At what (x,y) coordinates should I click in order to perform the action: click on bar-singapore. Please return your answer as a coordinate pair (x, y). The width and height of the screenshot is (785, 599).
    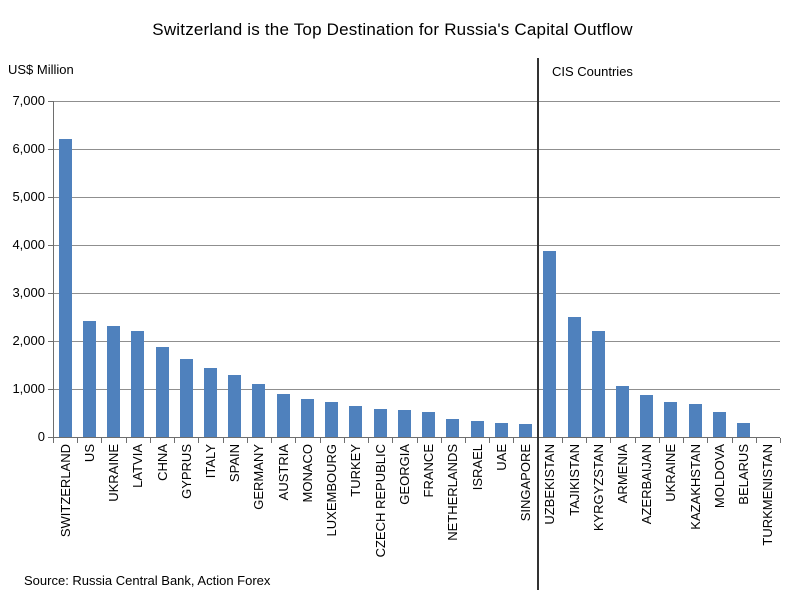
    Looking at the image, I should click on (526, 430).